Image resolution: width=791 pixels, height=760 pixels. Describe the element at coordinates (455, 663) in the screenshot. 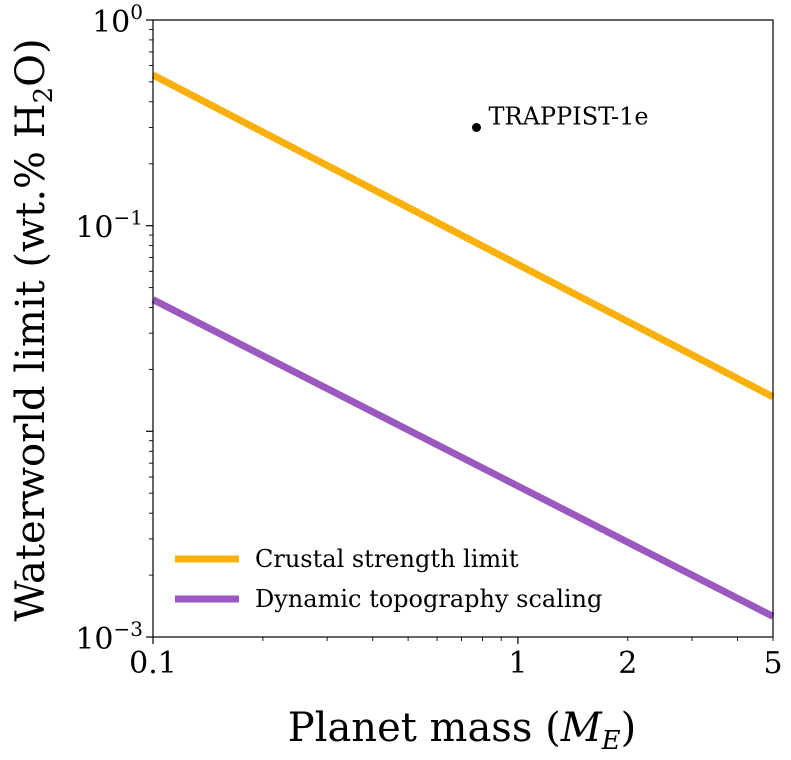

I see `x-axis-tick-labels: 0.1 1 2 5` at that location.